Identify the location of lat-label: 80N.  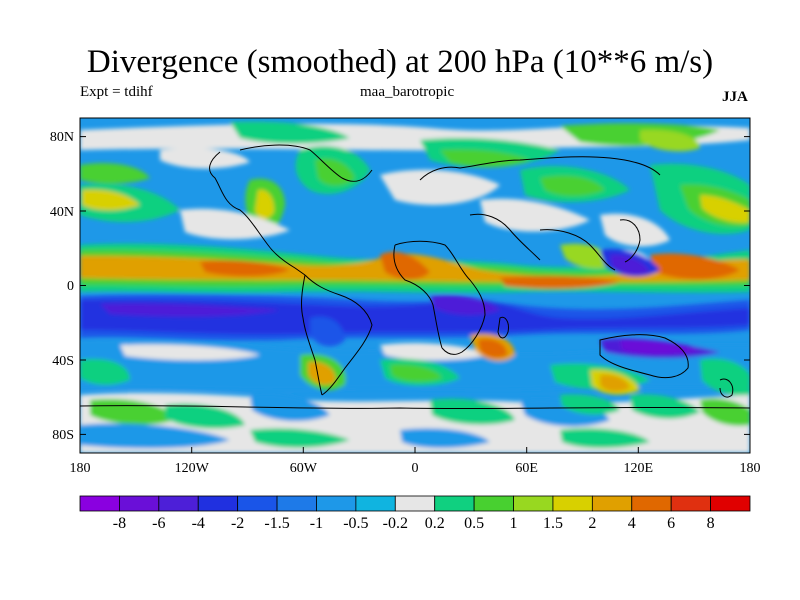
(62, 137).